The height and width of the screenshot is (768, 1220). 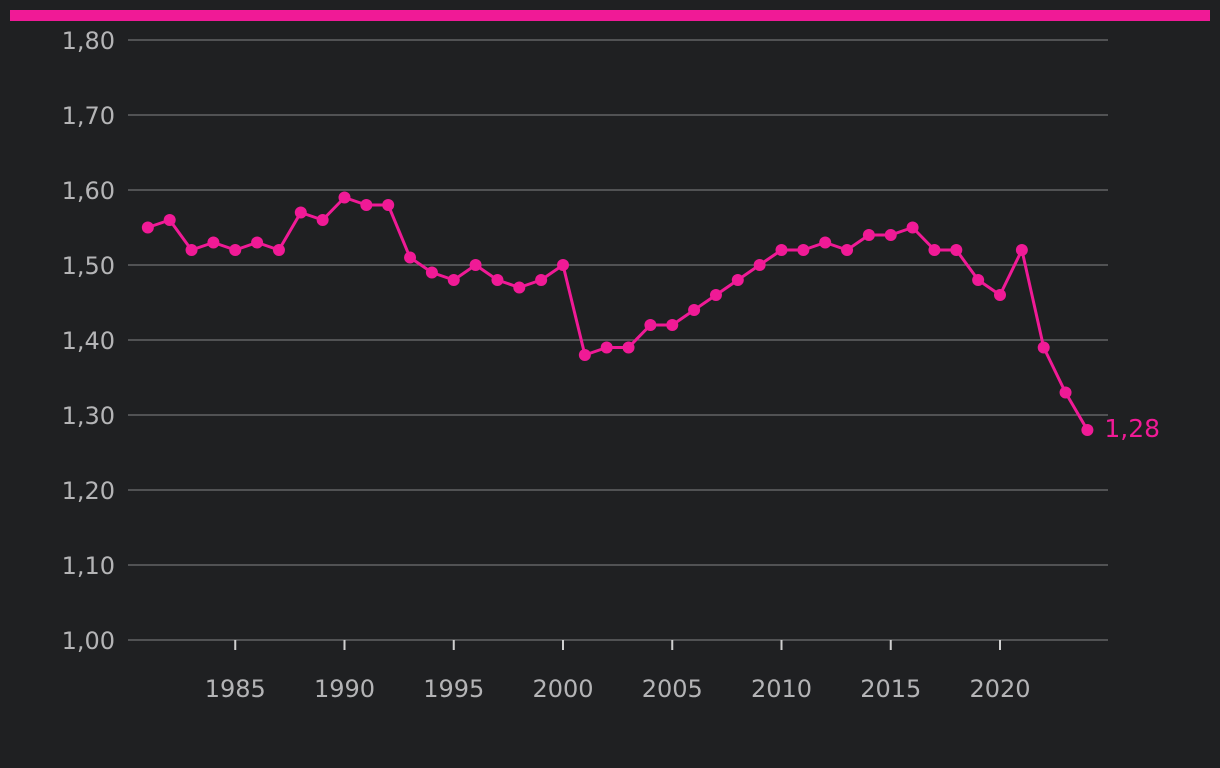 I want to click on y-tick-label: 1,80, so click(x=88, y=41).